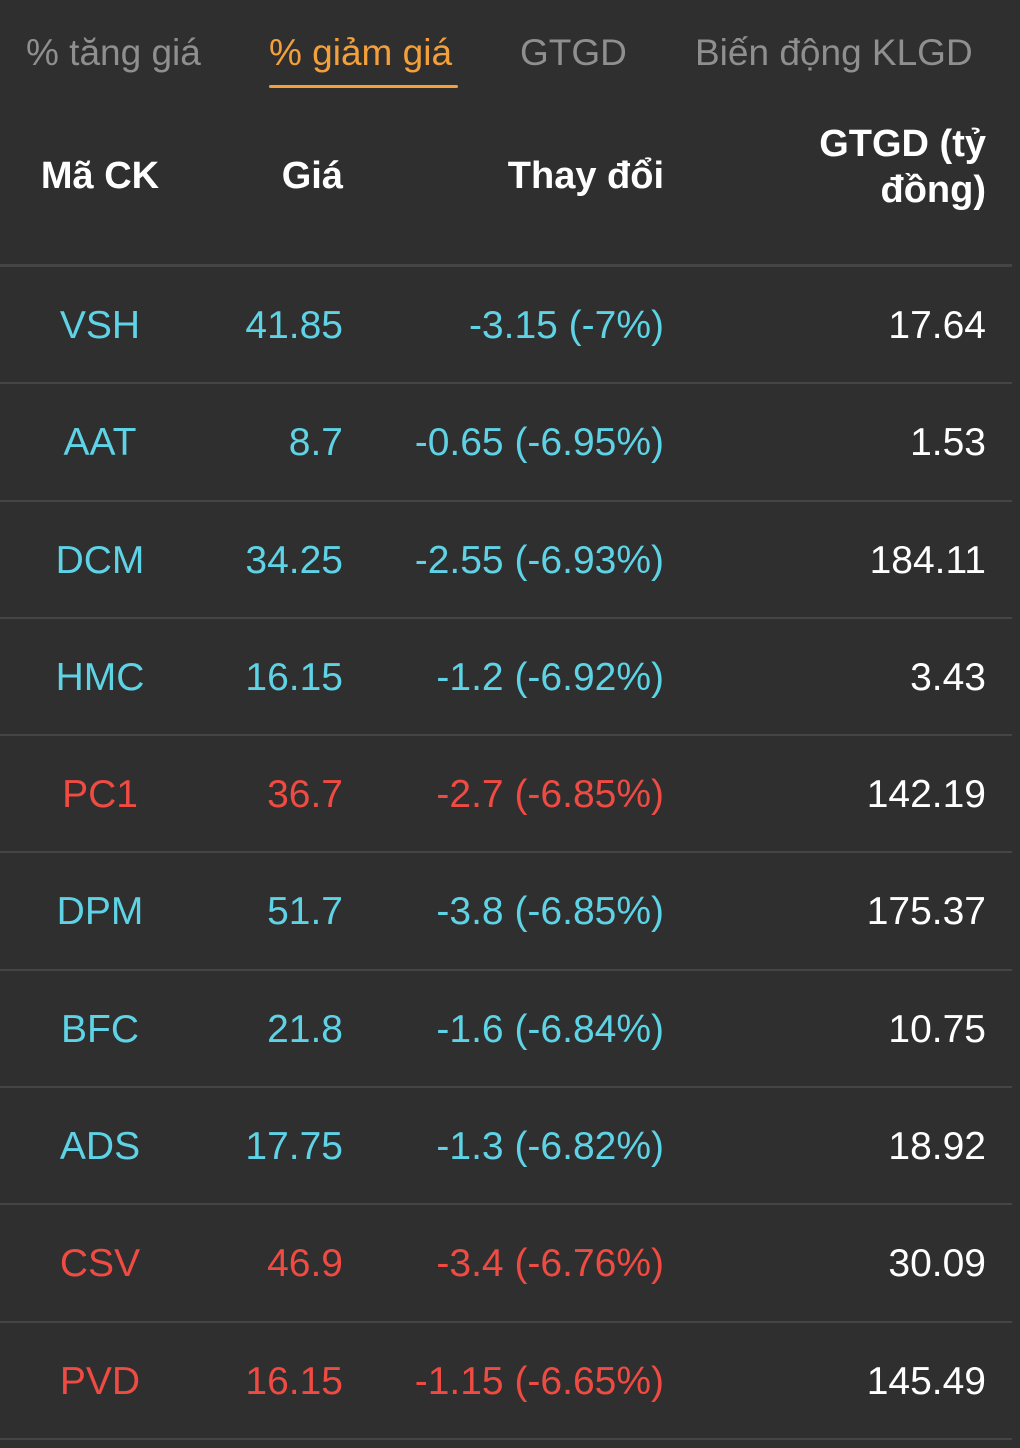 The width and height of the screenshot is (1020, 1448). I want to click on stock-price: 34.25, so click(294, 560).